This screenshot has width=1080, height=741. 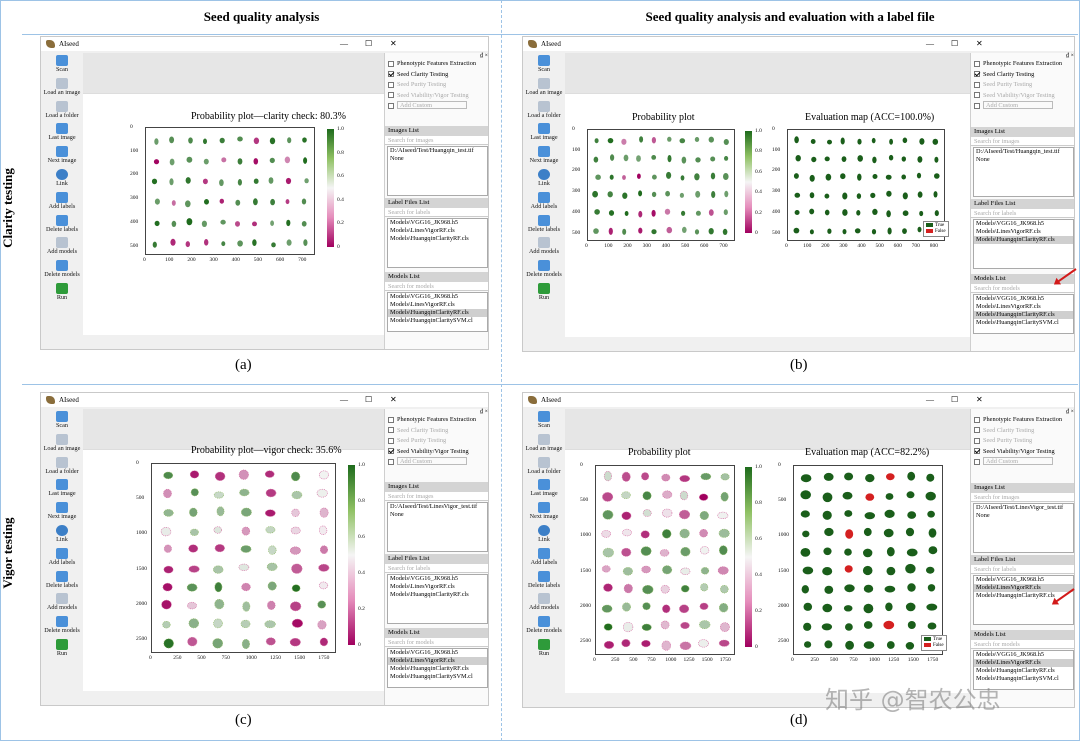 I want to click on toolbar-button-add-models: Add models, so click(x=544, y=602).